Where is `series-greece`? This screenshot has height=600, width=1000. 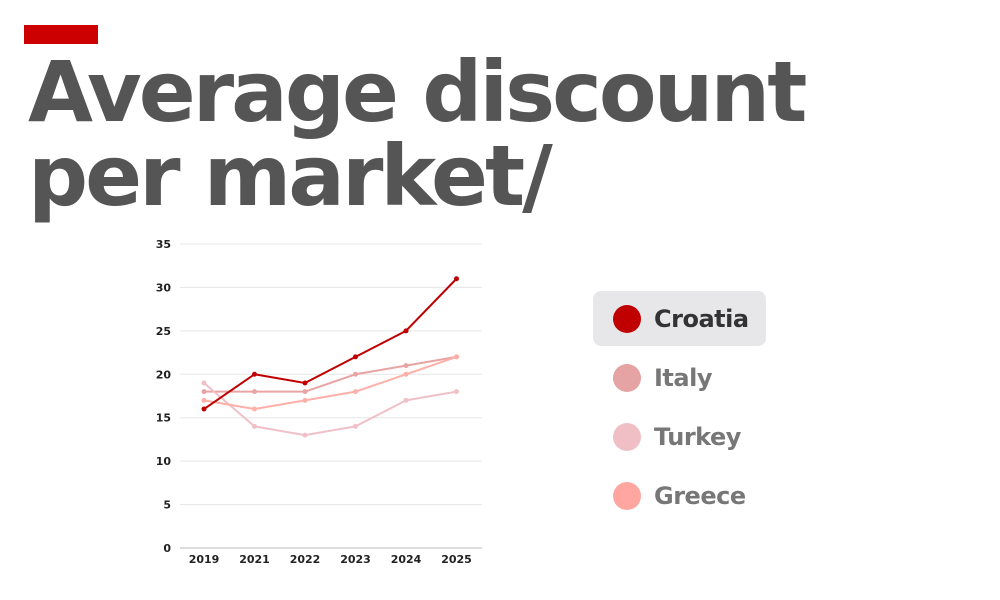
series-greece is located at coordinates (330, 383).